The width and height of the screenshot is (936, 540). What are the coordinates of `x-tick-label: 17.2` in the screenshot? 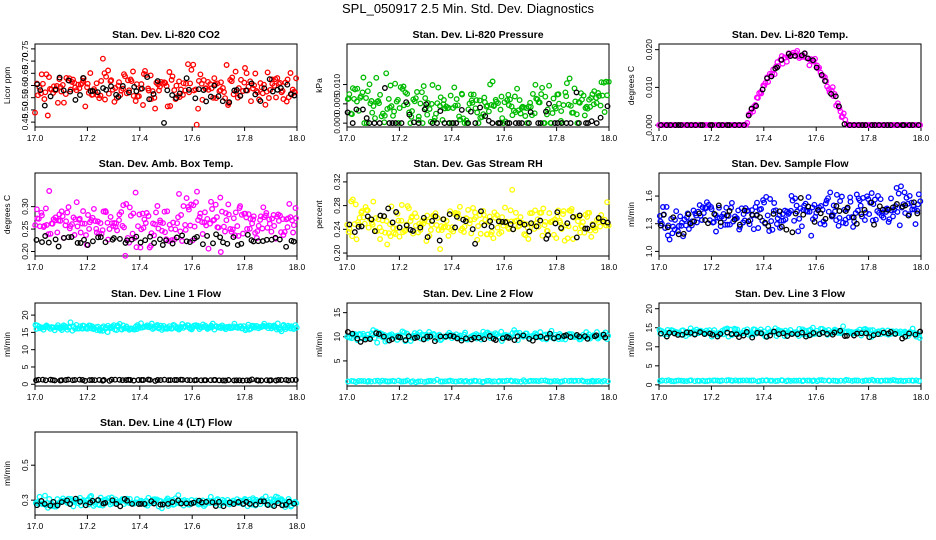 It's located at (87, 397).